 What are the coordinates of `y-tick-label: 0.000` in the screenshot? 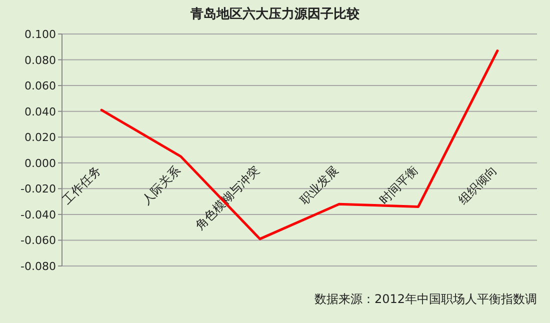 It's located at (40, 163).